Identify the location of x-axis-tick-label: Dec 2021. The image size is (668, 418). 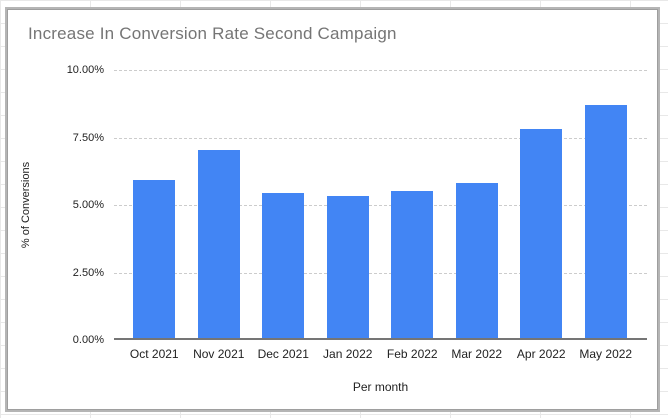
(283, 354).